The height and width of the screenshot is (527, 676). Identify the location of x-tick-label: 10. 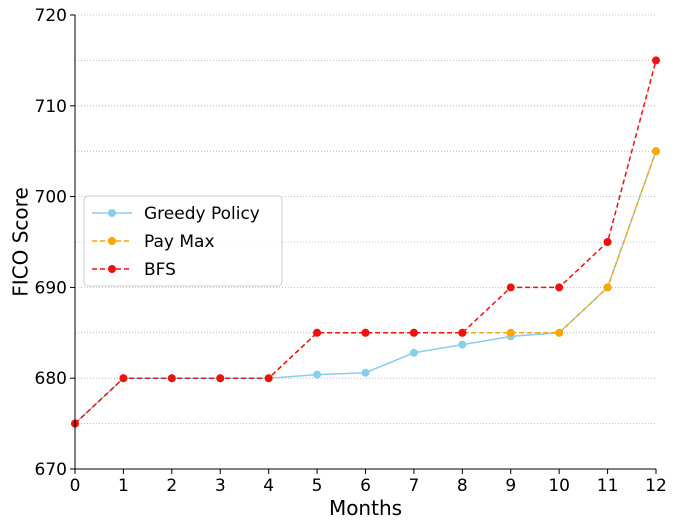
(559, 486).